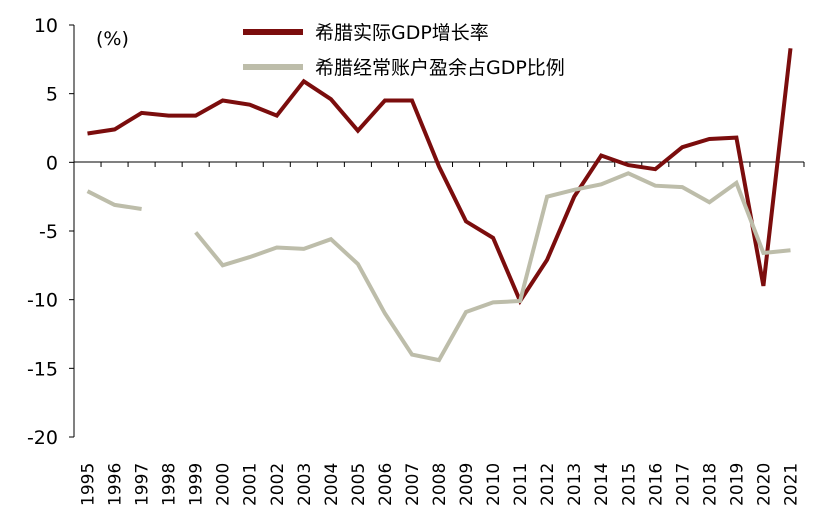 Image resolution: width=820 pixels, height=516 pixels. What do you see at coordinates (224, 484) in the screenshot?
I see `x-tick-label: 2000` at bounding box center [224, 484].